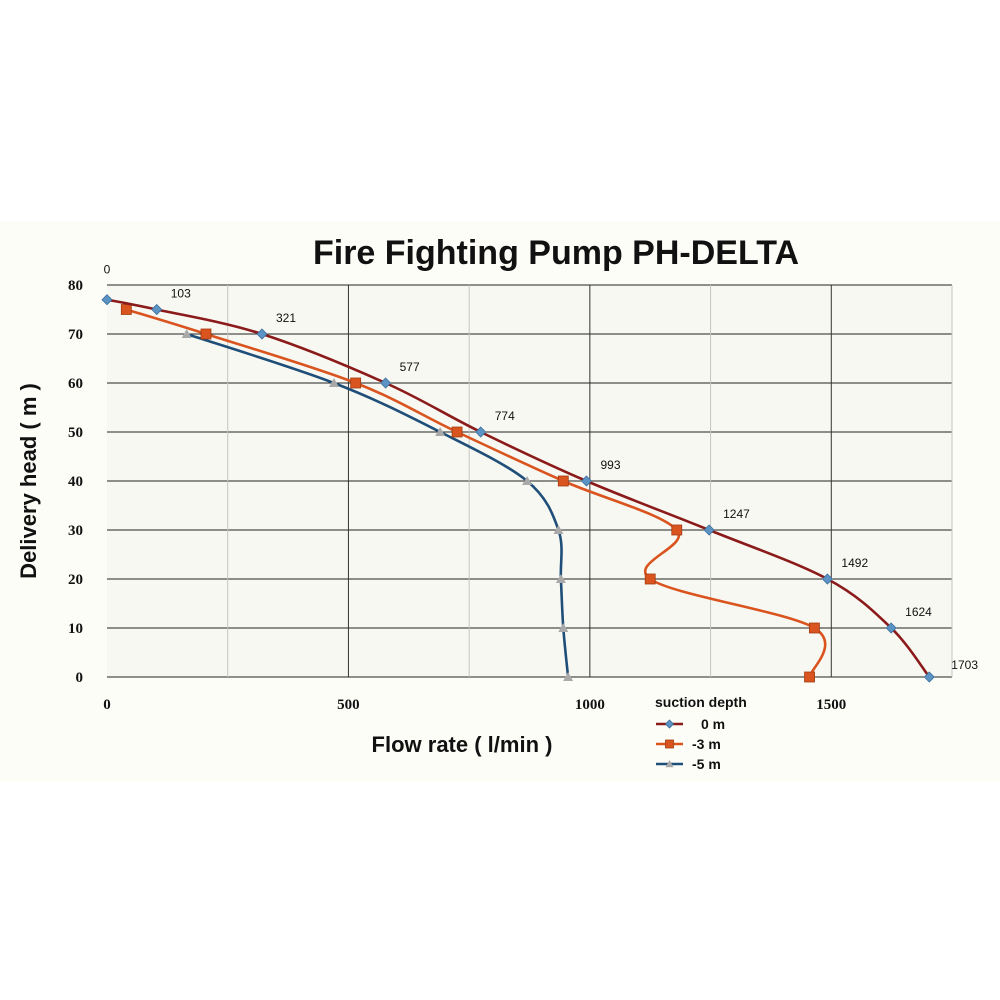 The image size is (1000, 1000). Describe the element at coordinates (556, 253) in the screenshot. I see `chart-title: Fire Fighting Pump PH-DELTA` at that location.